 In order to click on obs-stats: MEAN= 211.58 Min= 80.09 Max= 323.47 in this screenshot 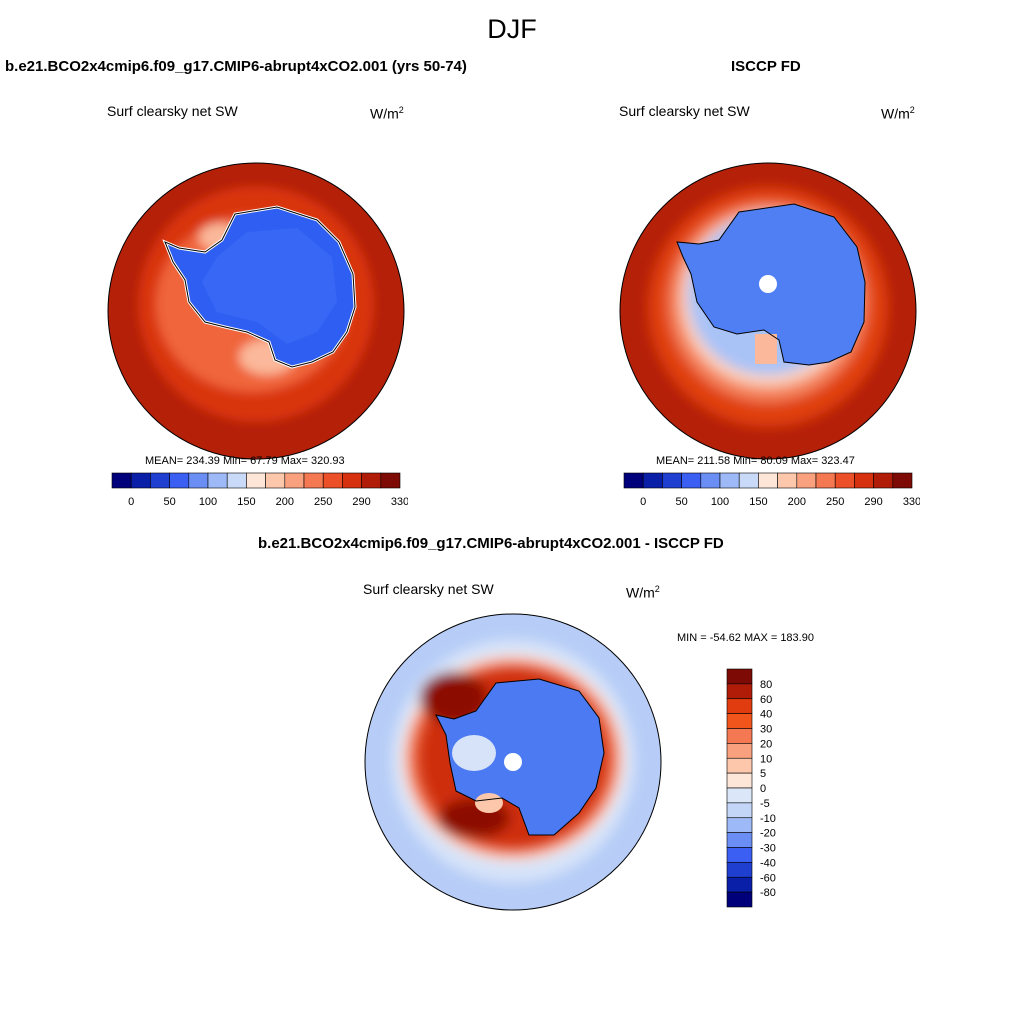, I will do `click(755, 461)`.